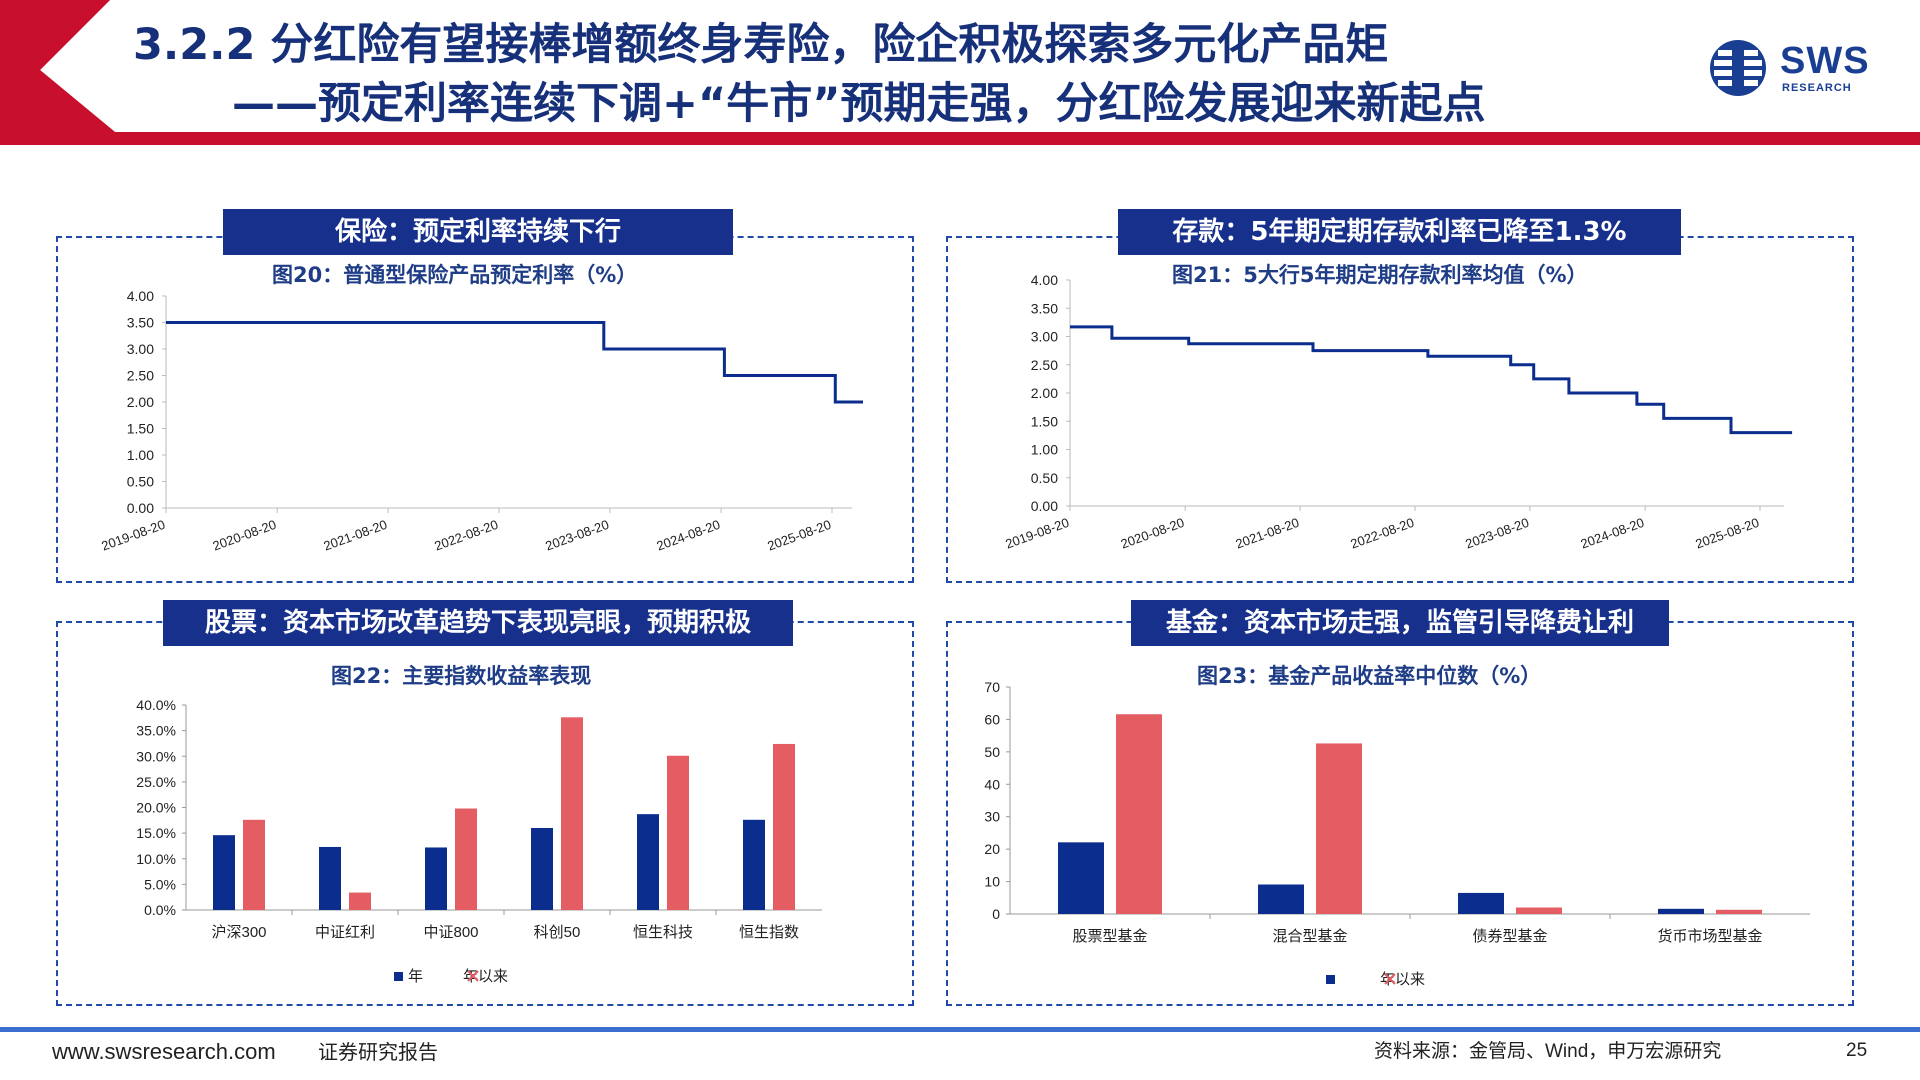 The width and height of the screenshot is (1920, 1080). I want to click on fig22-legend-label: 年, so click(415, 976).